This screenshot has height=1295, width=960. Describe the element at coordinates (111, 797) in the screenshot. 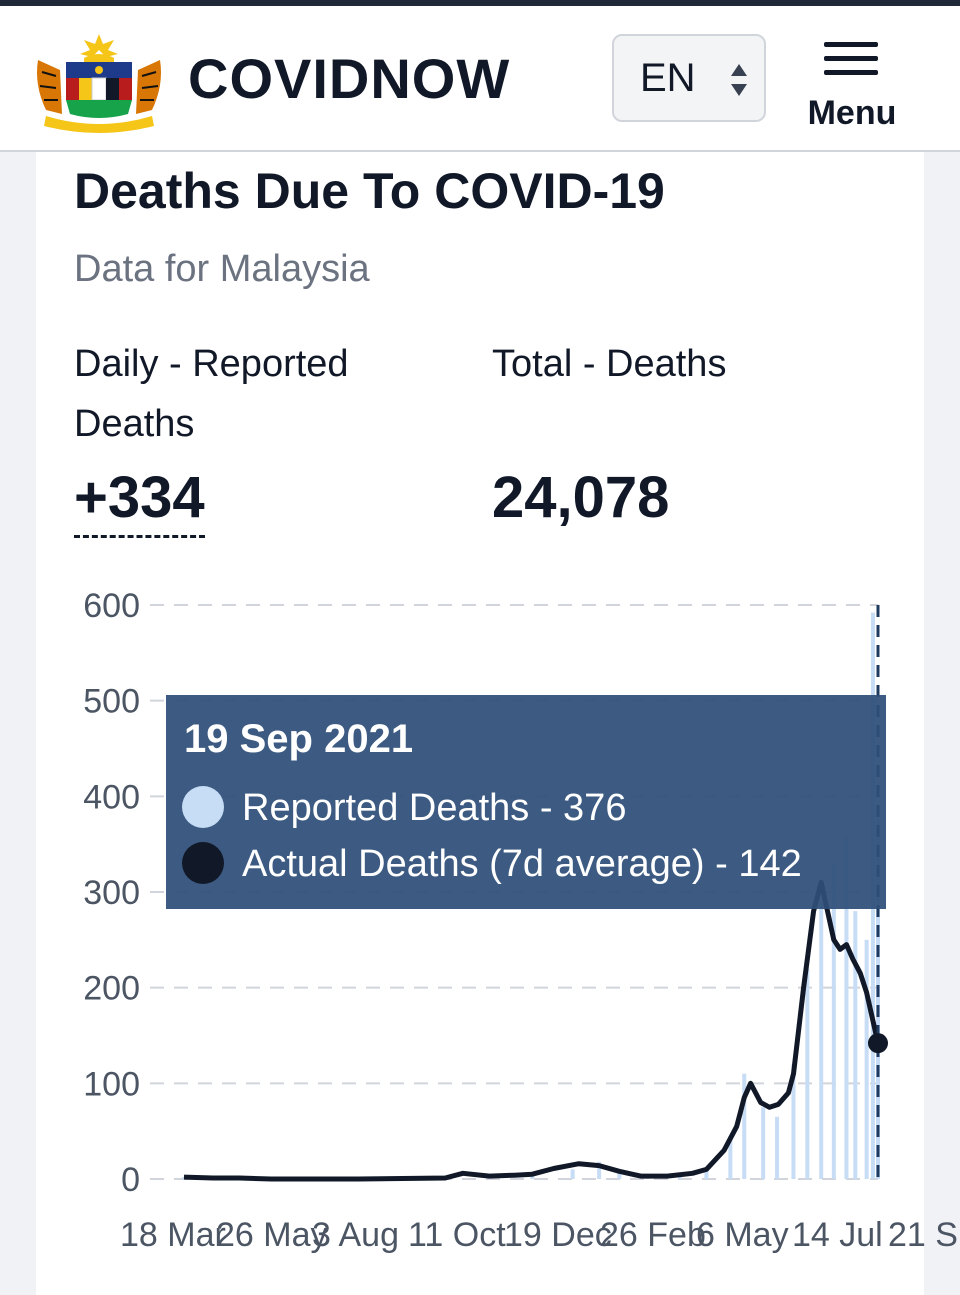

I see `y-tick-label: 400` at that location.